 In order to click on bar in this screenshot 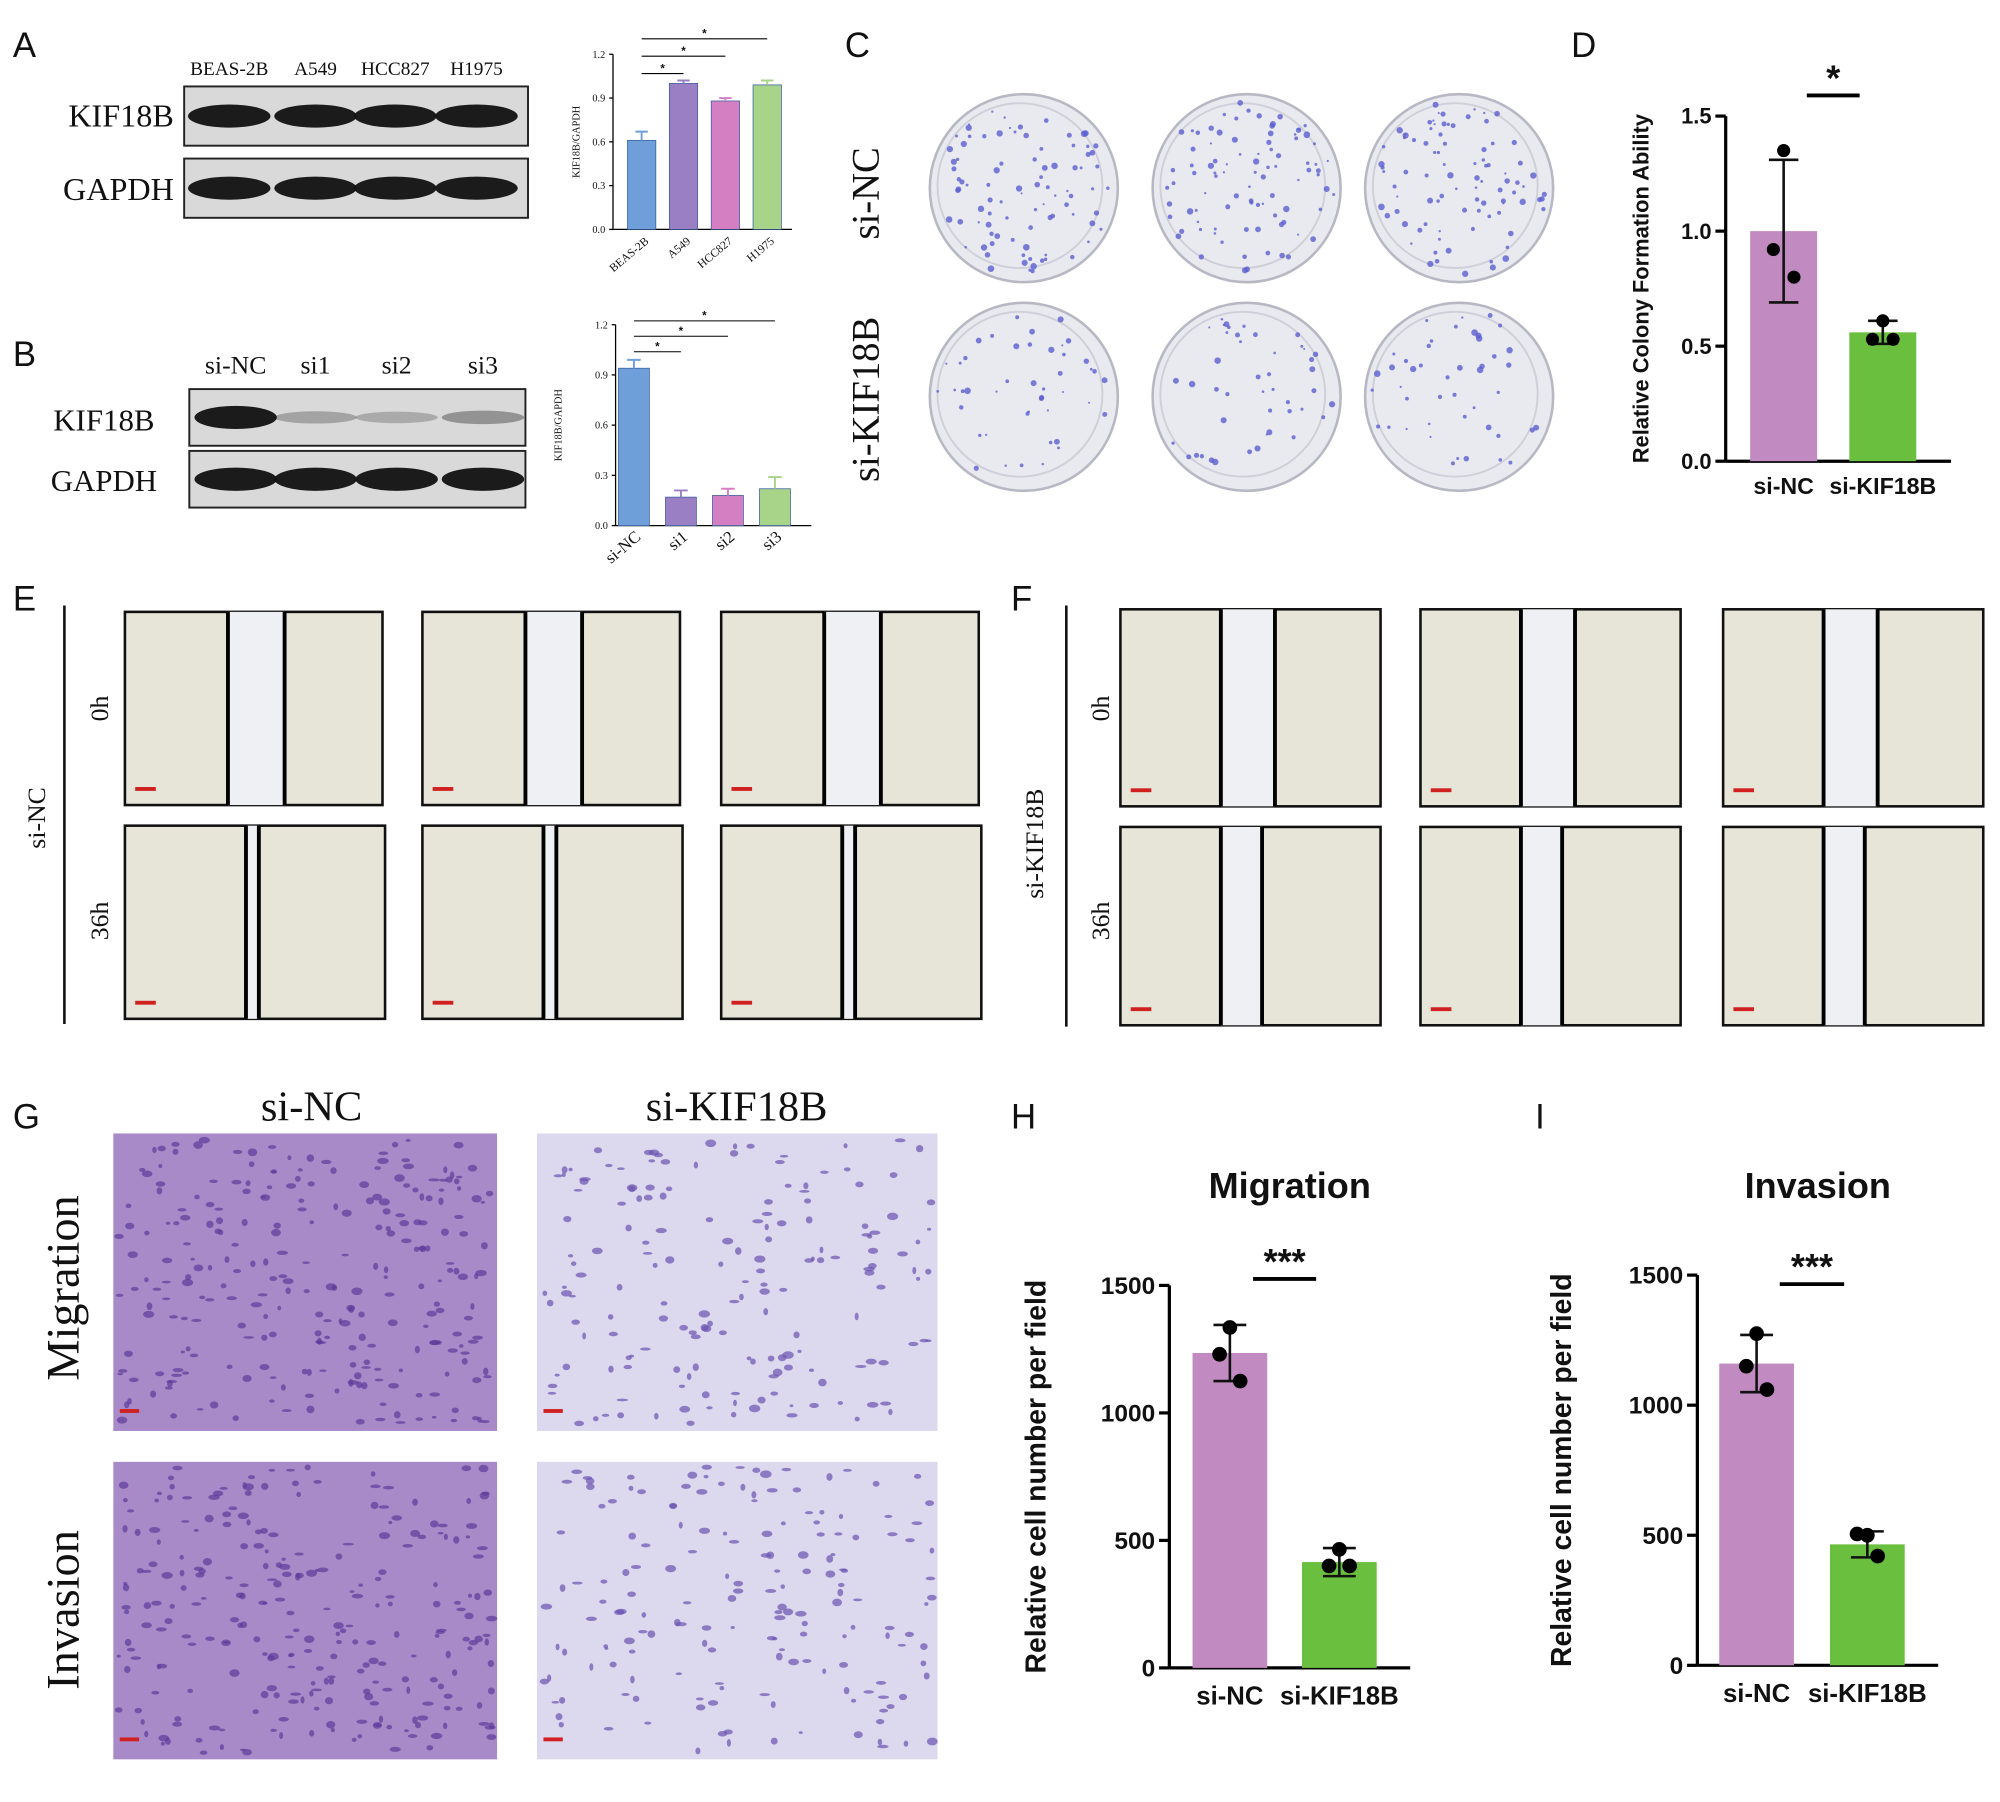, I will do `click(725, 165)`.